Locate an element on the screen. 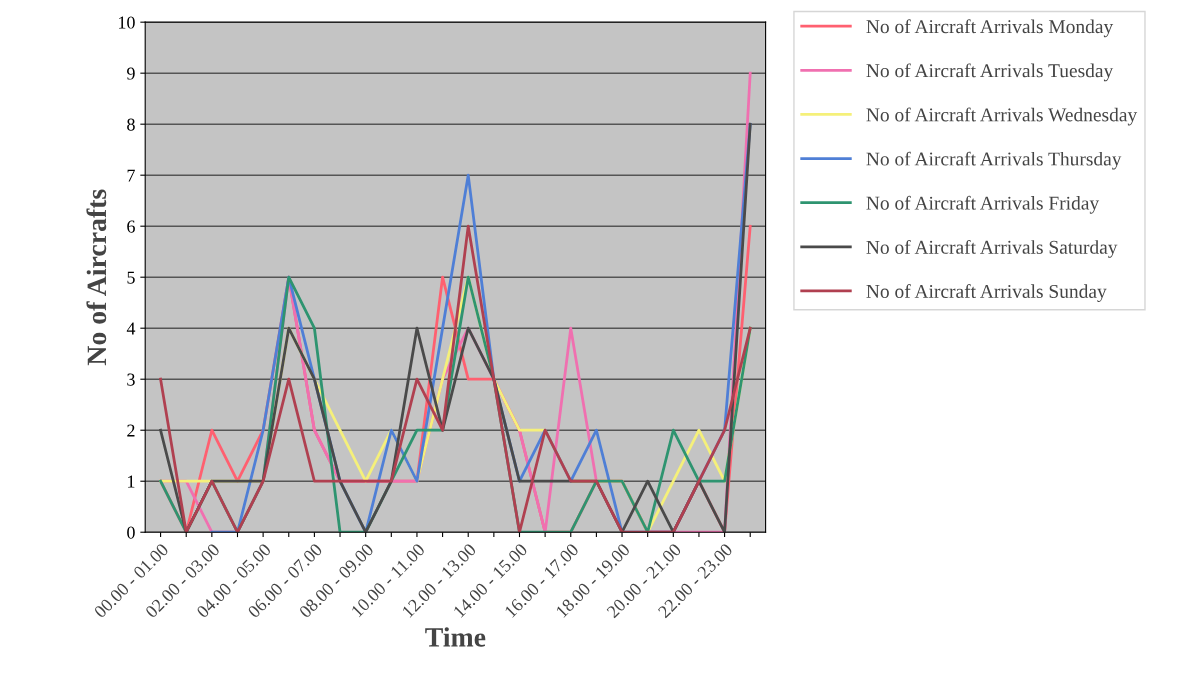 This screenshot has height=693, width=1200. y-tick-label: 3 is located at coordinates (131, 379).